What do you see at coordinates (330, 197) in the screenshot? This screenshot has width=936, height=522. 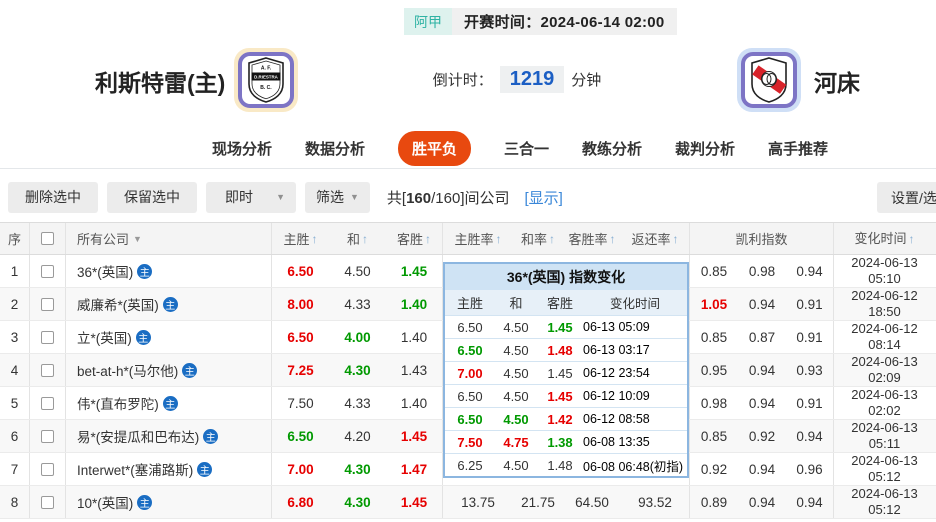 I see `filter-value: 筛选` at bounding box center [330, 197].